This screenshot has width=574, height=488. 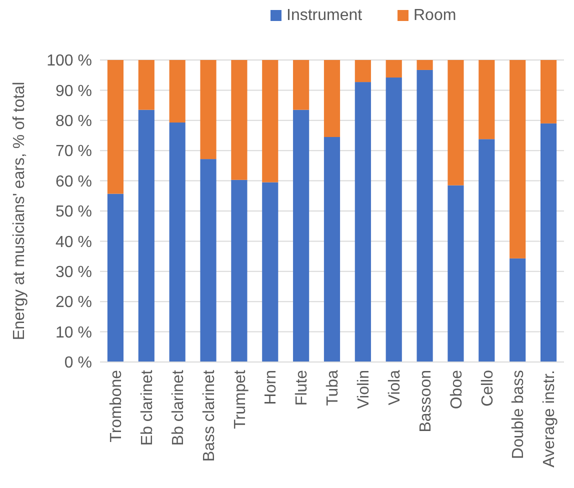 What do you see at coordinates (395, 388) in the screenshot?
I see `x-tick-label: Viola` at bounding box center [395, 388].